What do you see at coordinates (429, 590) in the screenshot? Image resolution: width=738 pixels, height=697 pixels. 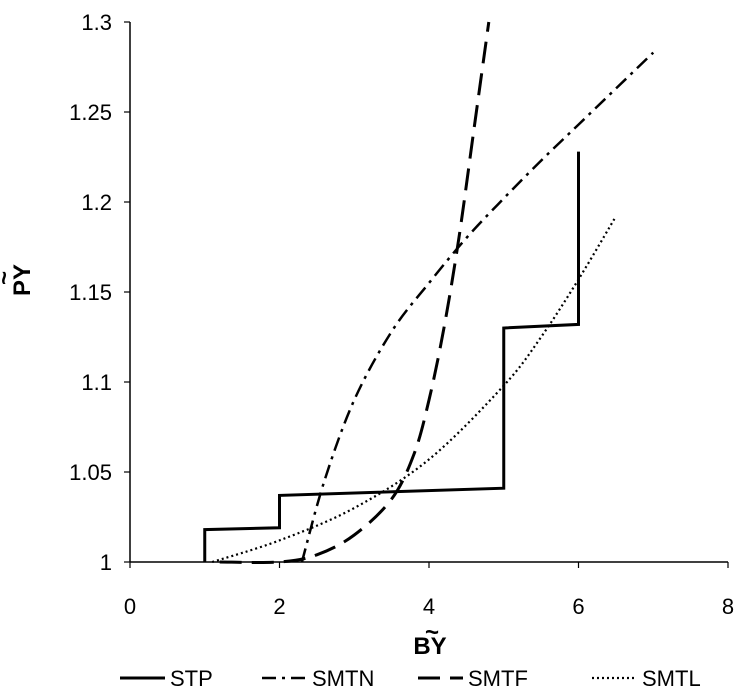 I see `x-axis-ticks: 0 2 4 6 8` at bounding box center [429, 590].